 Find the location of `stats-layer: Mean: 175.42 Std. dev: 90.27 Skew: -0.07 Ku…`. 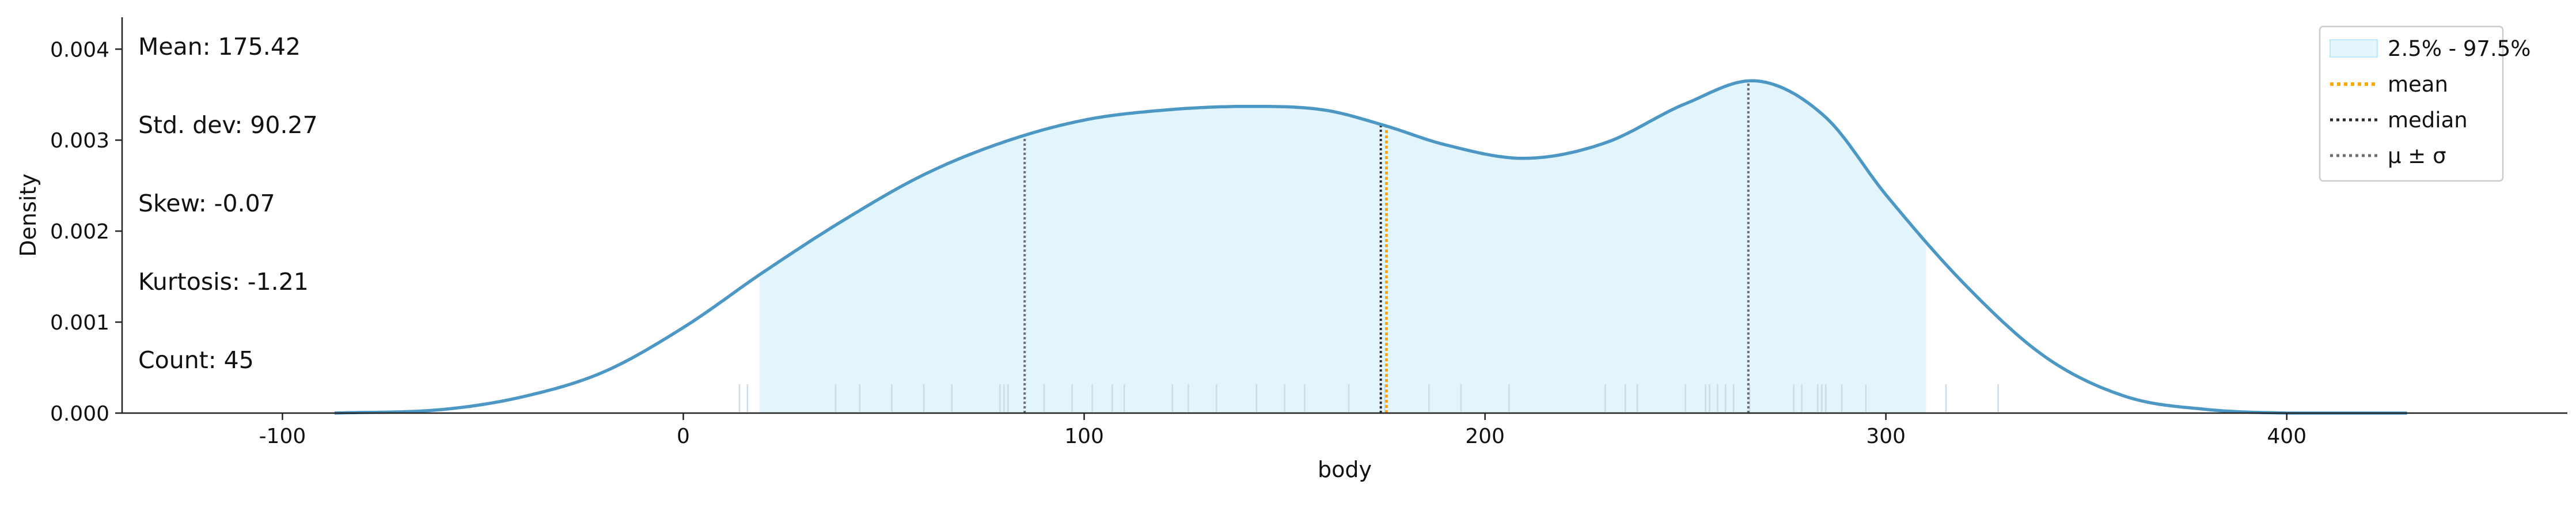

stats-layer: Mean: 175.42 Std. dev: 90.27 Skew: -0.07 Ku… is located at coordinates (228, 203).